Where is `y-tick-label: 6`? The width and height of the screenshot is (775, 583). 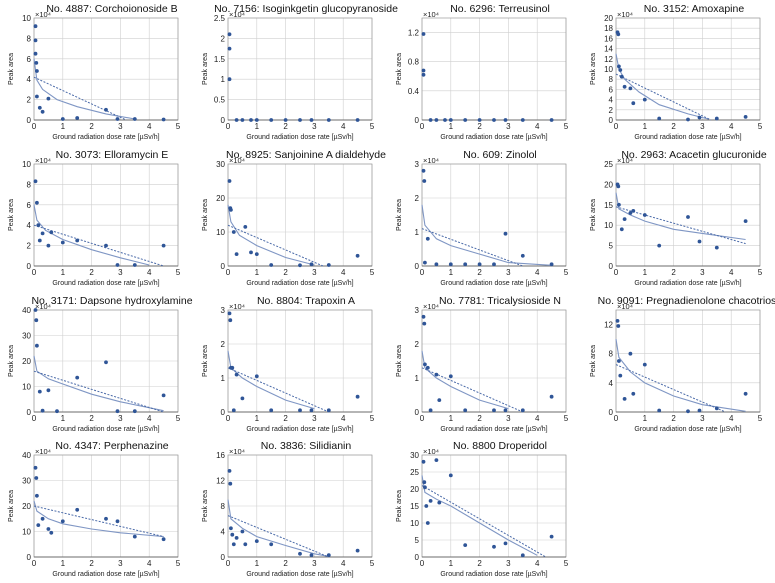 y-tick-label: 6 is located at coordinates (29, 59).